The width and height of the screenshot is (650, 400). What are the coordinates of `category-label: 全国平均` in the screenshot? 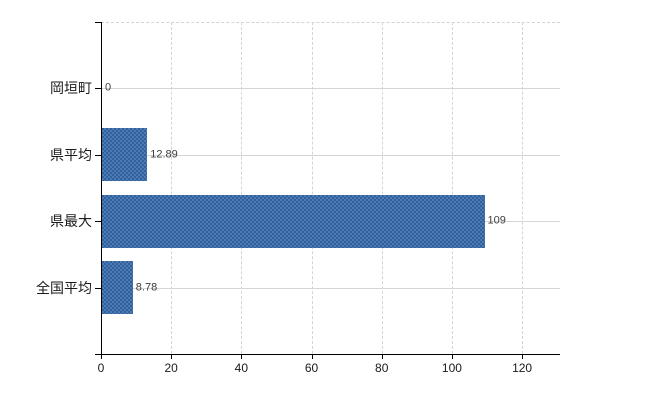 It's located at (64, 287).